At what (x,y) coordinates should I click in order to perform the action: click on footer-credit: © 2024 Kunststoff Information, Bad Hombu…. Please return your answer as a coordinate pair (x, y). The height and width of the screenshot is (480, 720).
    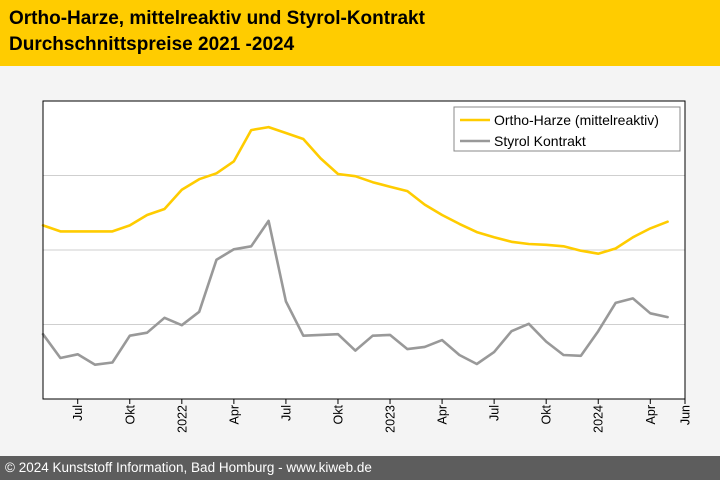
    Looking at the image, I should click on (188, 467).